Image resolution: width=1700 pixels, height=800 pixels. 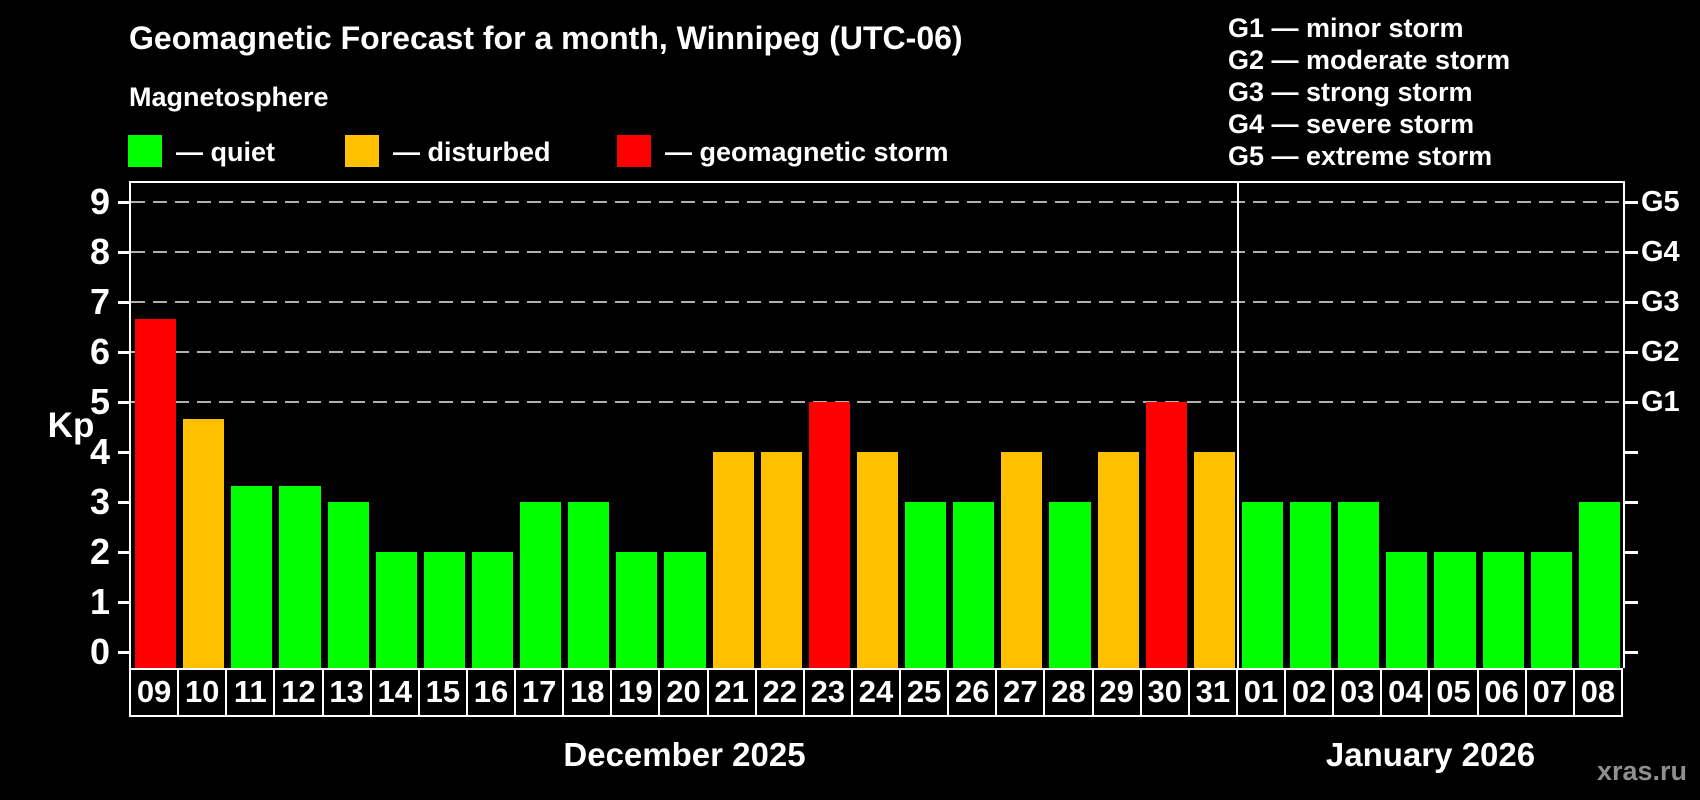 I want to click on day-label: 17, so click(x=539, y=692).